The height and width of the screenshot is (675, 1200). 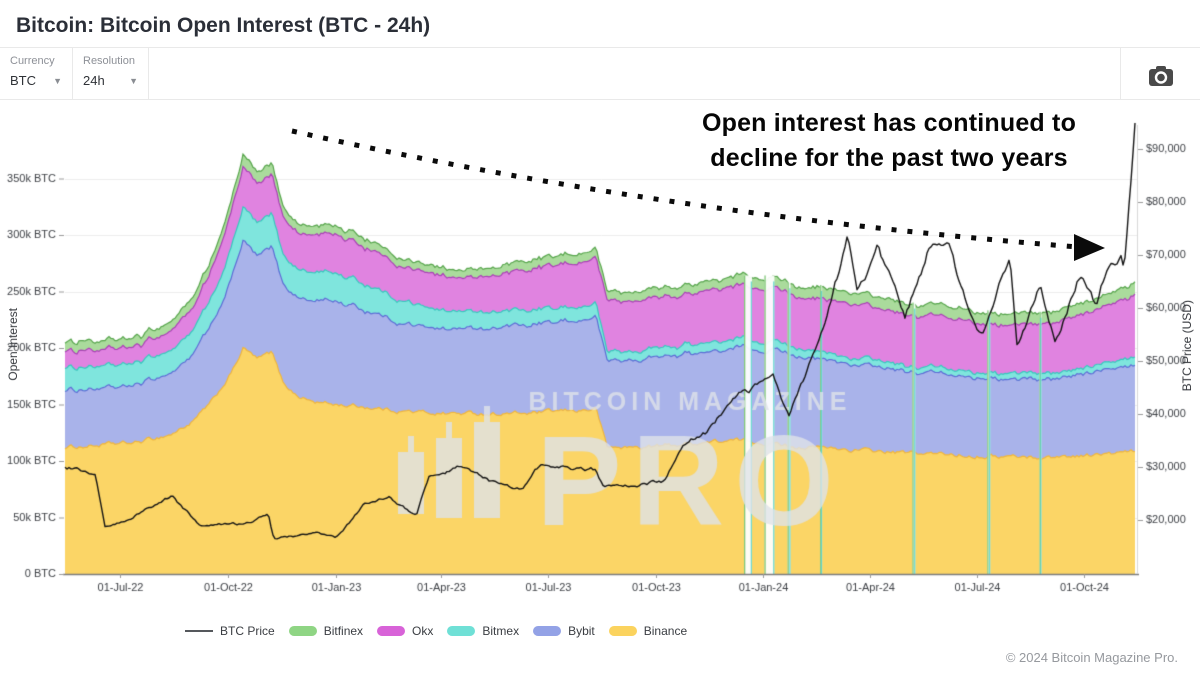 What do you see at coordinates (889, 123) in the screenshot?
I see `annotation-line-1: Open interest has continued to` at bounding box center [889, 123].